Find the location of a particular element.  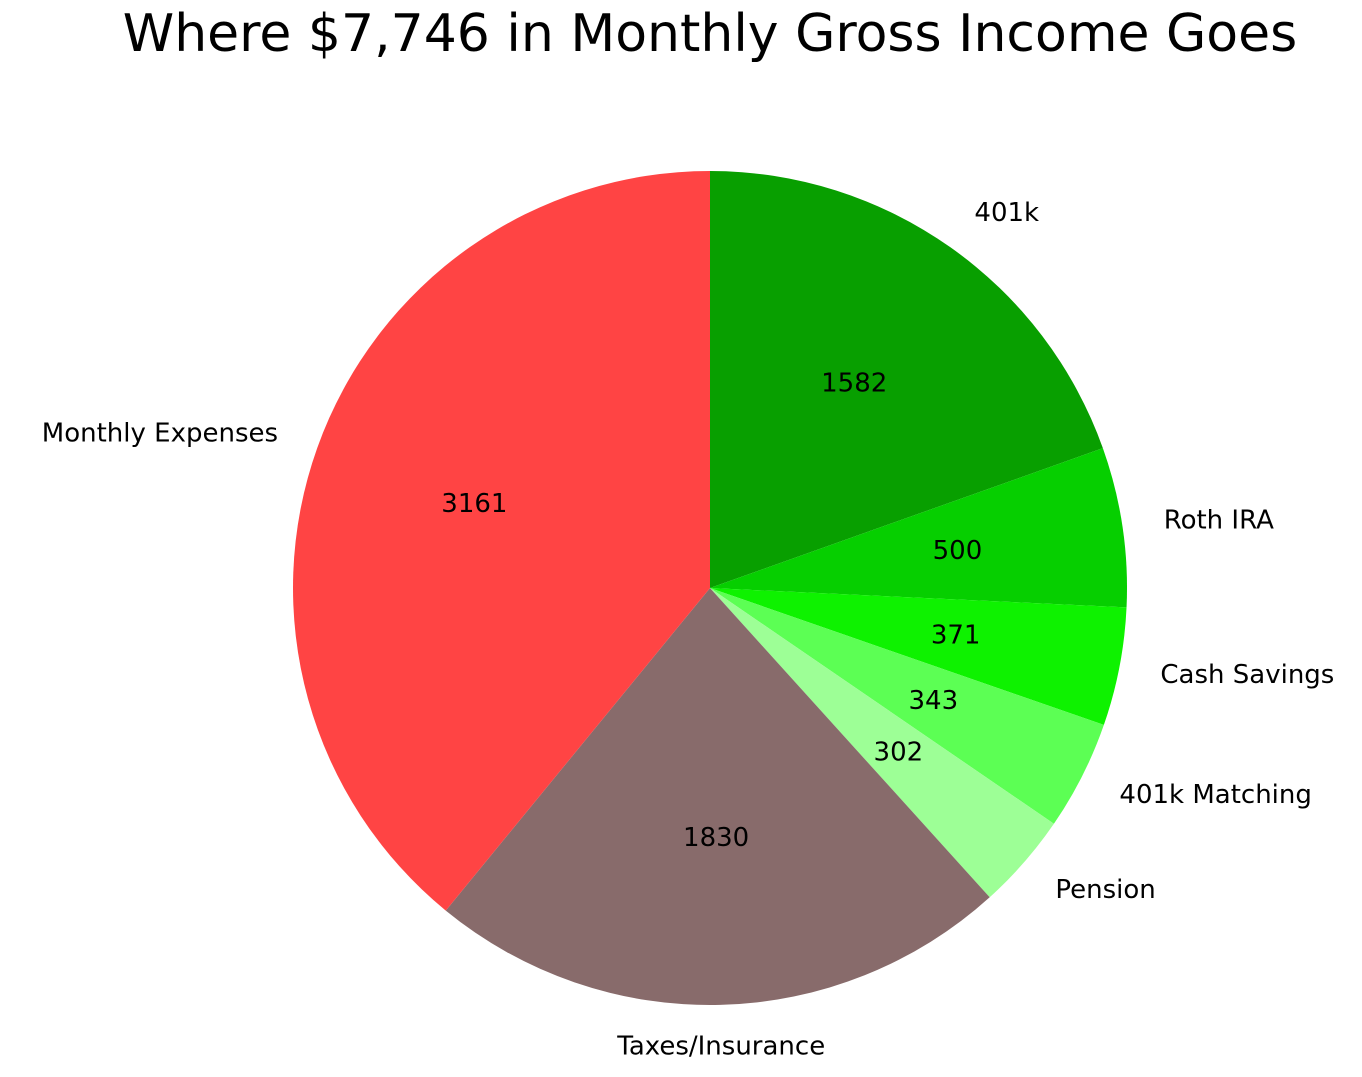

slice-label-401k-matching: 401k Matching is located at coordinates (1215, 795).